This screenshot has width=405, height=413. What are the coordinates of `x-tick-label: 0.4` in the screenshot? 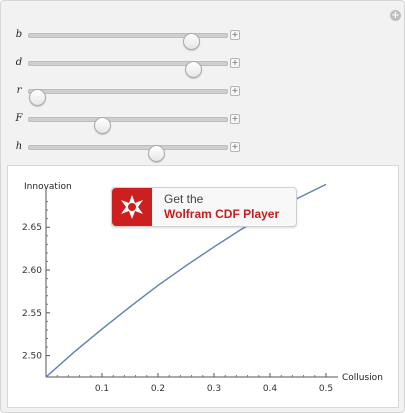 It's located at (270, 389).